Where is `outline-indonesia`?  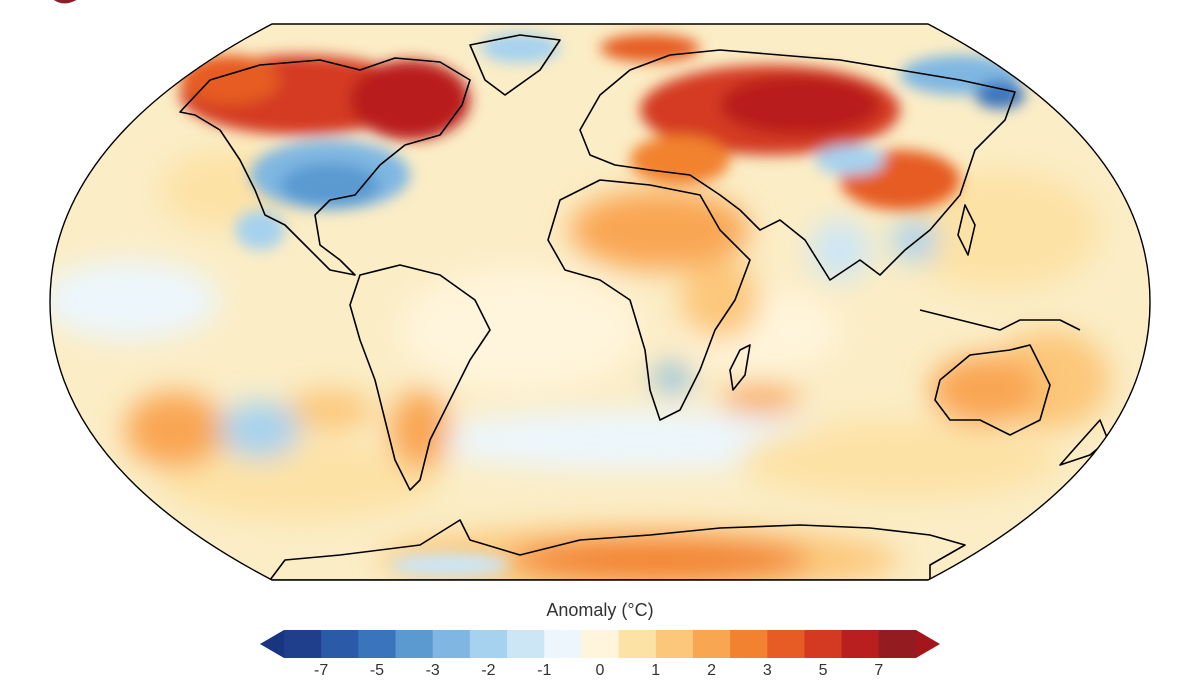
outline-indonesia is located at coordinates (1000, 320).